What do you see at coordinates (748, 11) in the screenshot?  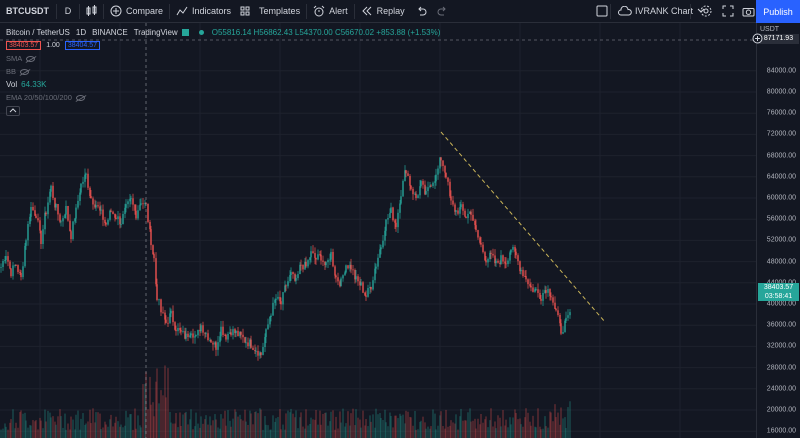 I see `snapshot-button` at bounding box center [748, 11].